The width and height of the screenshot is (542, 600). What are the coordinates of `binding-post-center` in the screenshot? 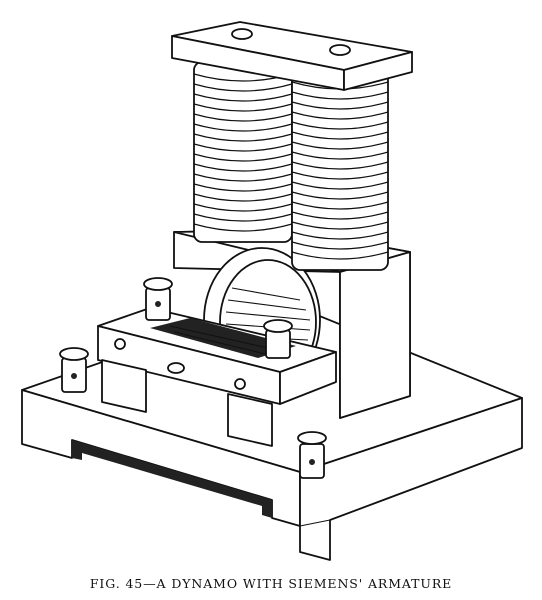 It's located at (278, 339).